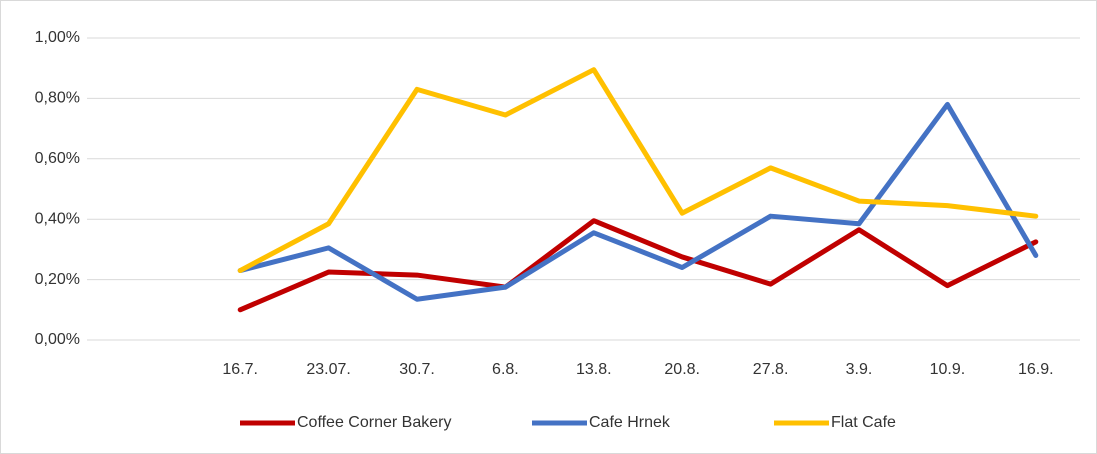 Image resolution: width=1097 pixels, height=454 pixels. I want to click on x-tick-label: 23.07., so click(328, 369).